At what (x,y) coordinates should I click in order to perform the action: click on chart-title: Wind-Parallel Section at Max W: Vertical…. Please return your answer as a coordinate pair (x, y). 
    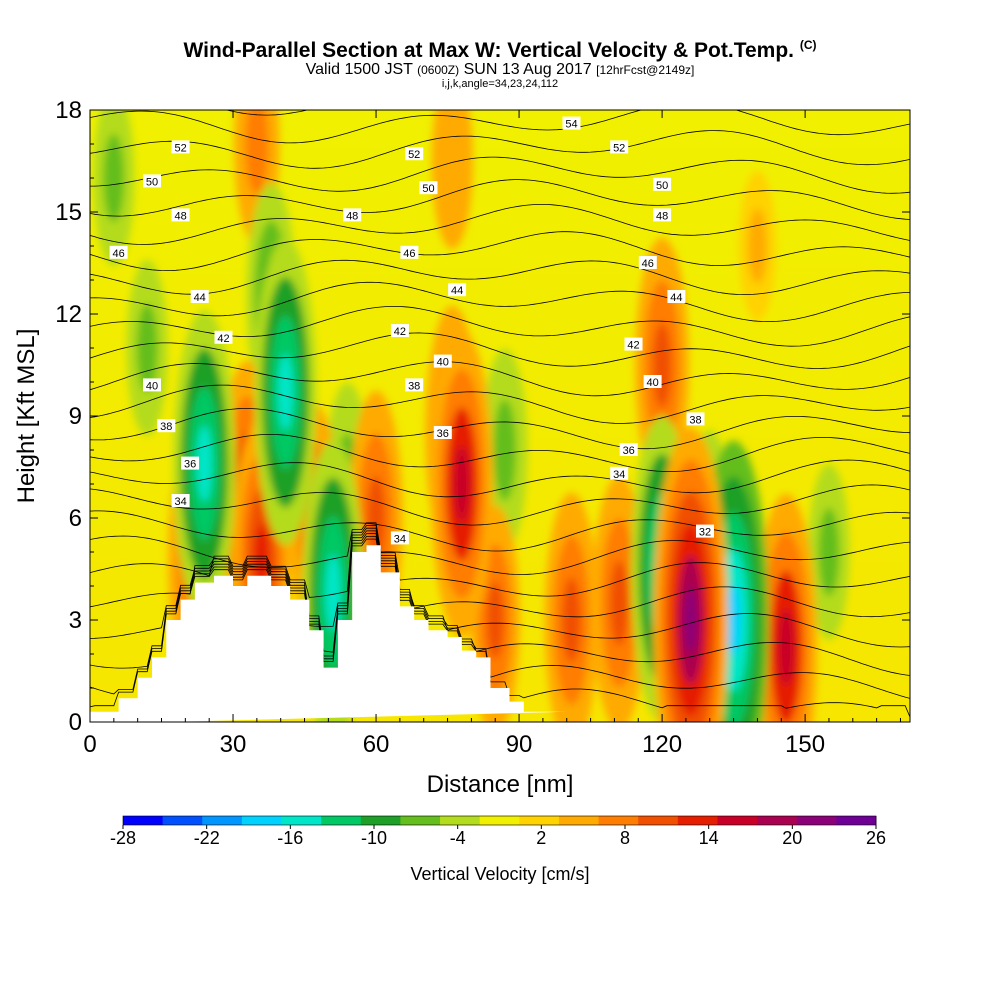
    Looking at the image, I should click on (500, 50).